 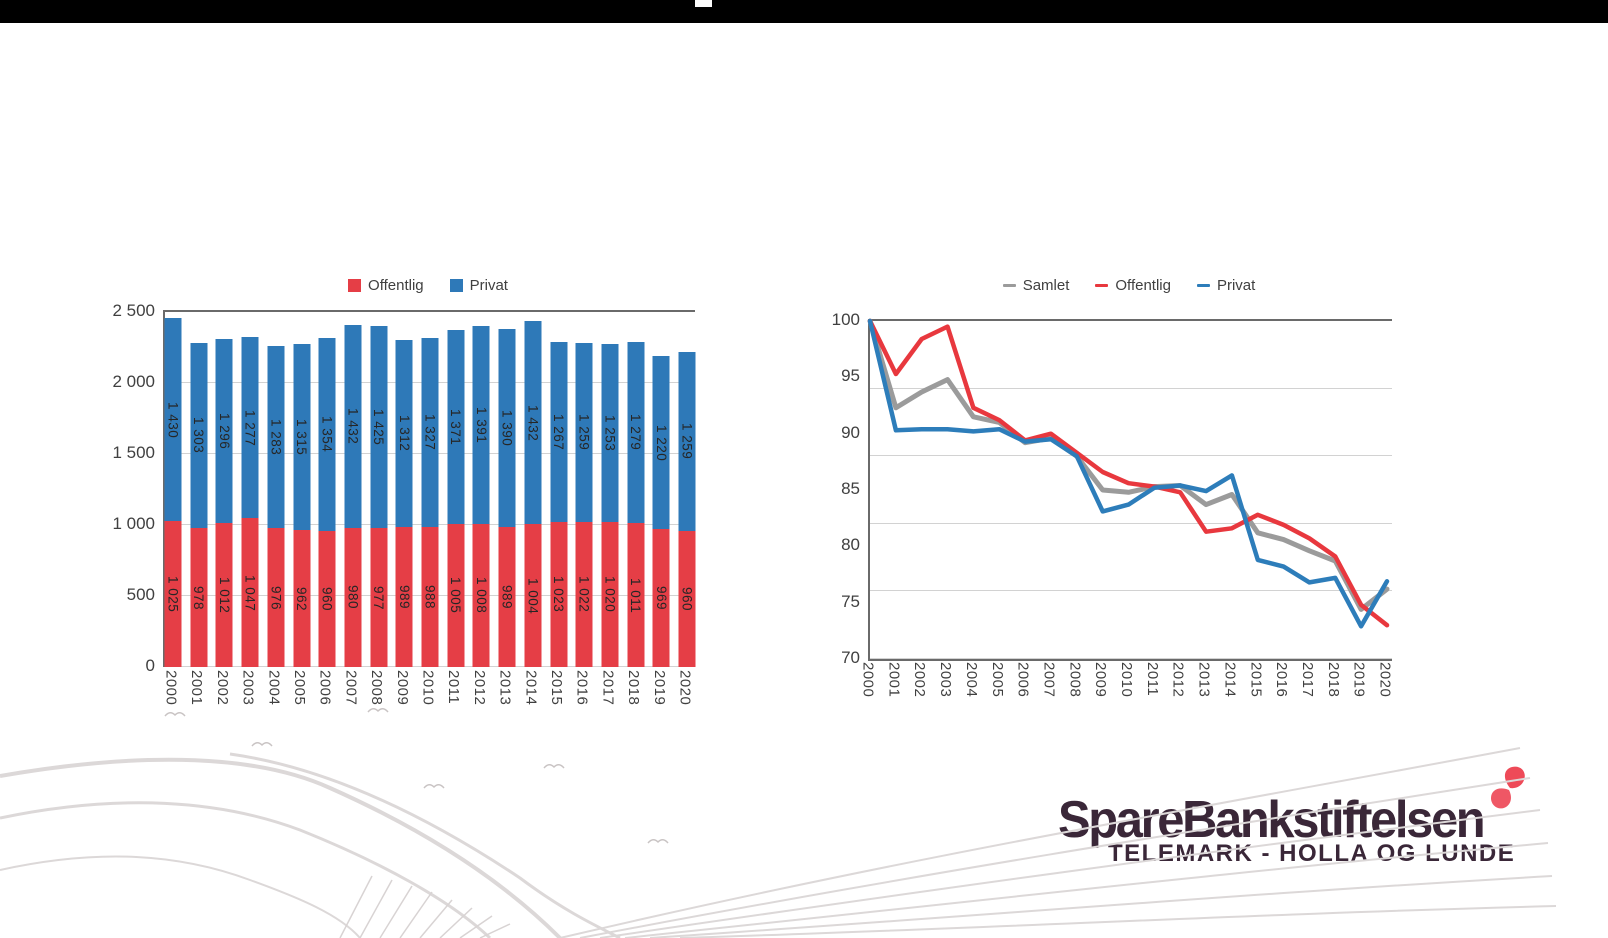 I want to click on bar-2019: 1 220 969, so click(x=661, y=511).